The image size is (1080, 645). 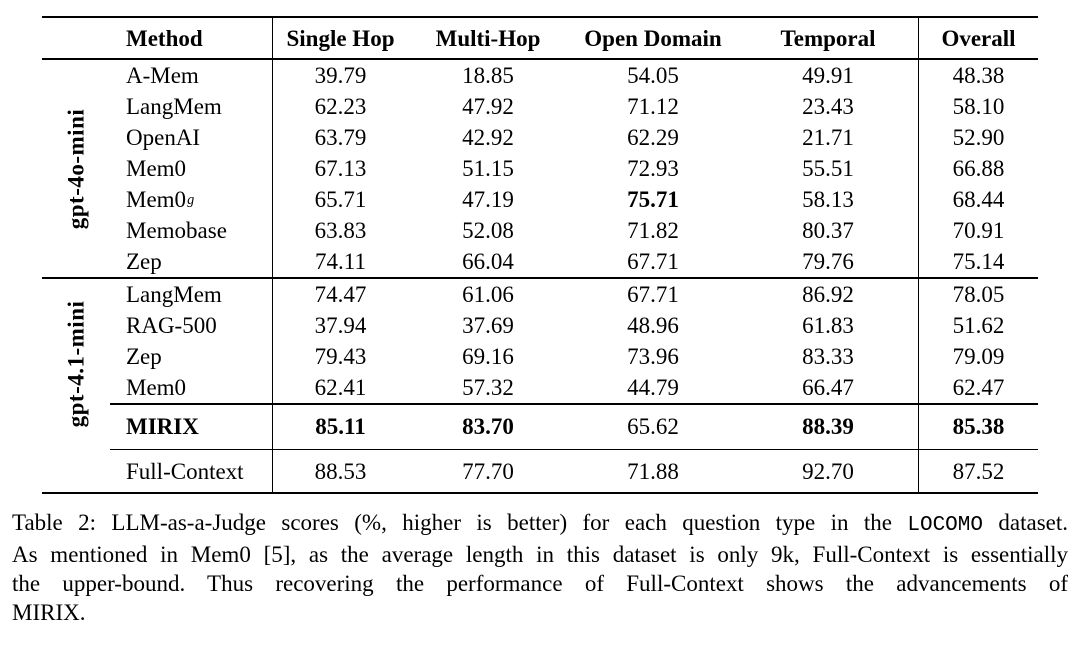 What do you see at coordinates (828, 199) in the screenshot?
I see `score-cell: 58.13` at bounding box center [828, 199].